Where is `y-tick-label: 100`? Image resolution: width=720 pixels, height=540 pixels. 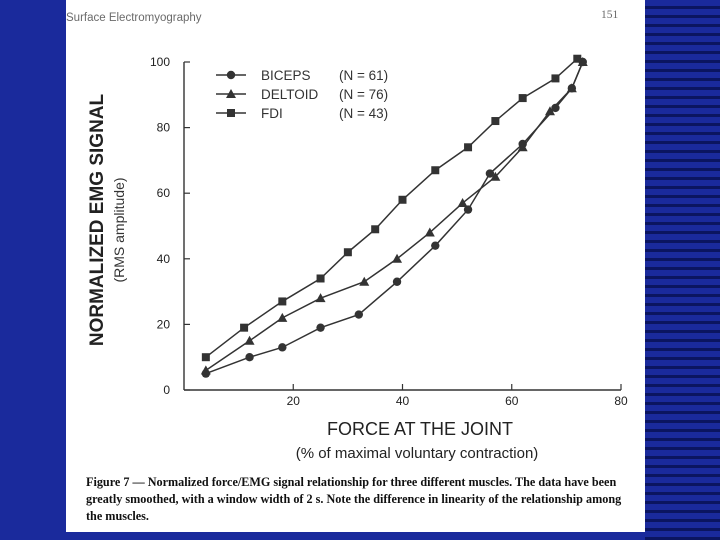
y-tick-label: 100 is located at coordinates (160, 62).